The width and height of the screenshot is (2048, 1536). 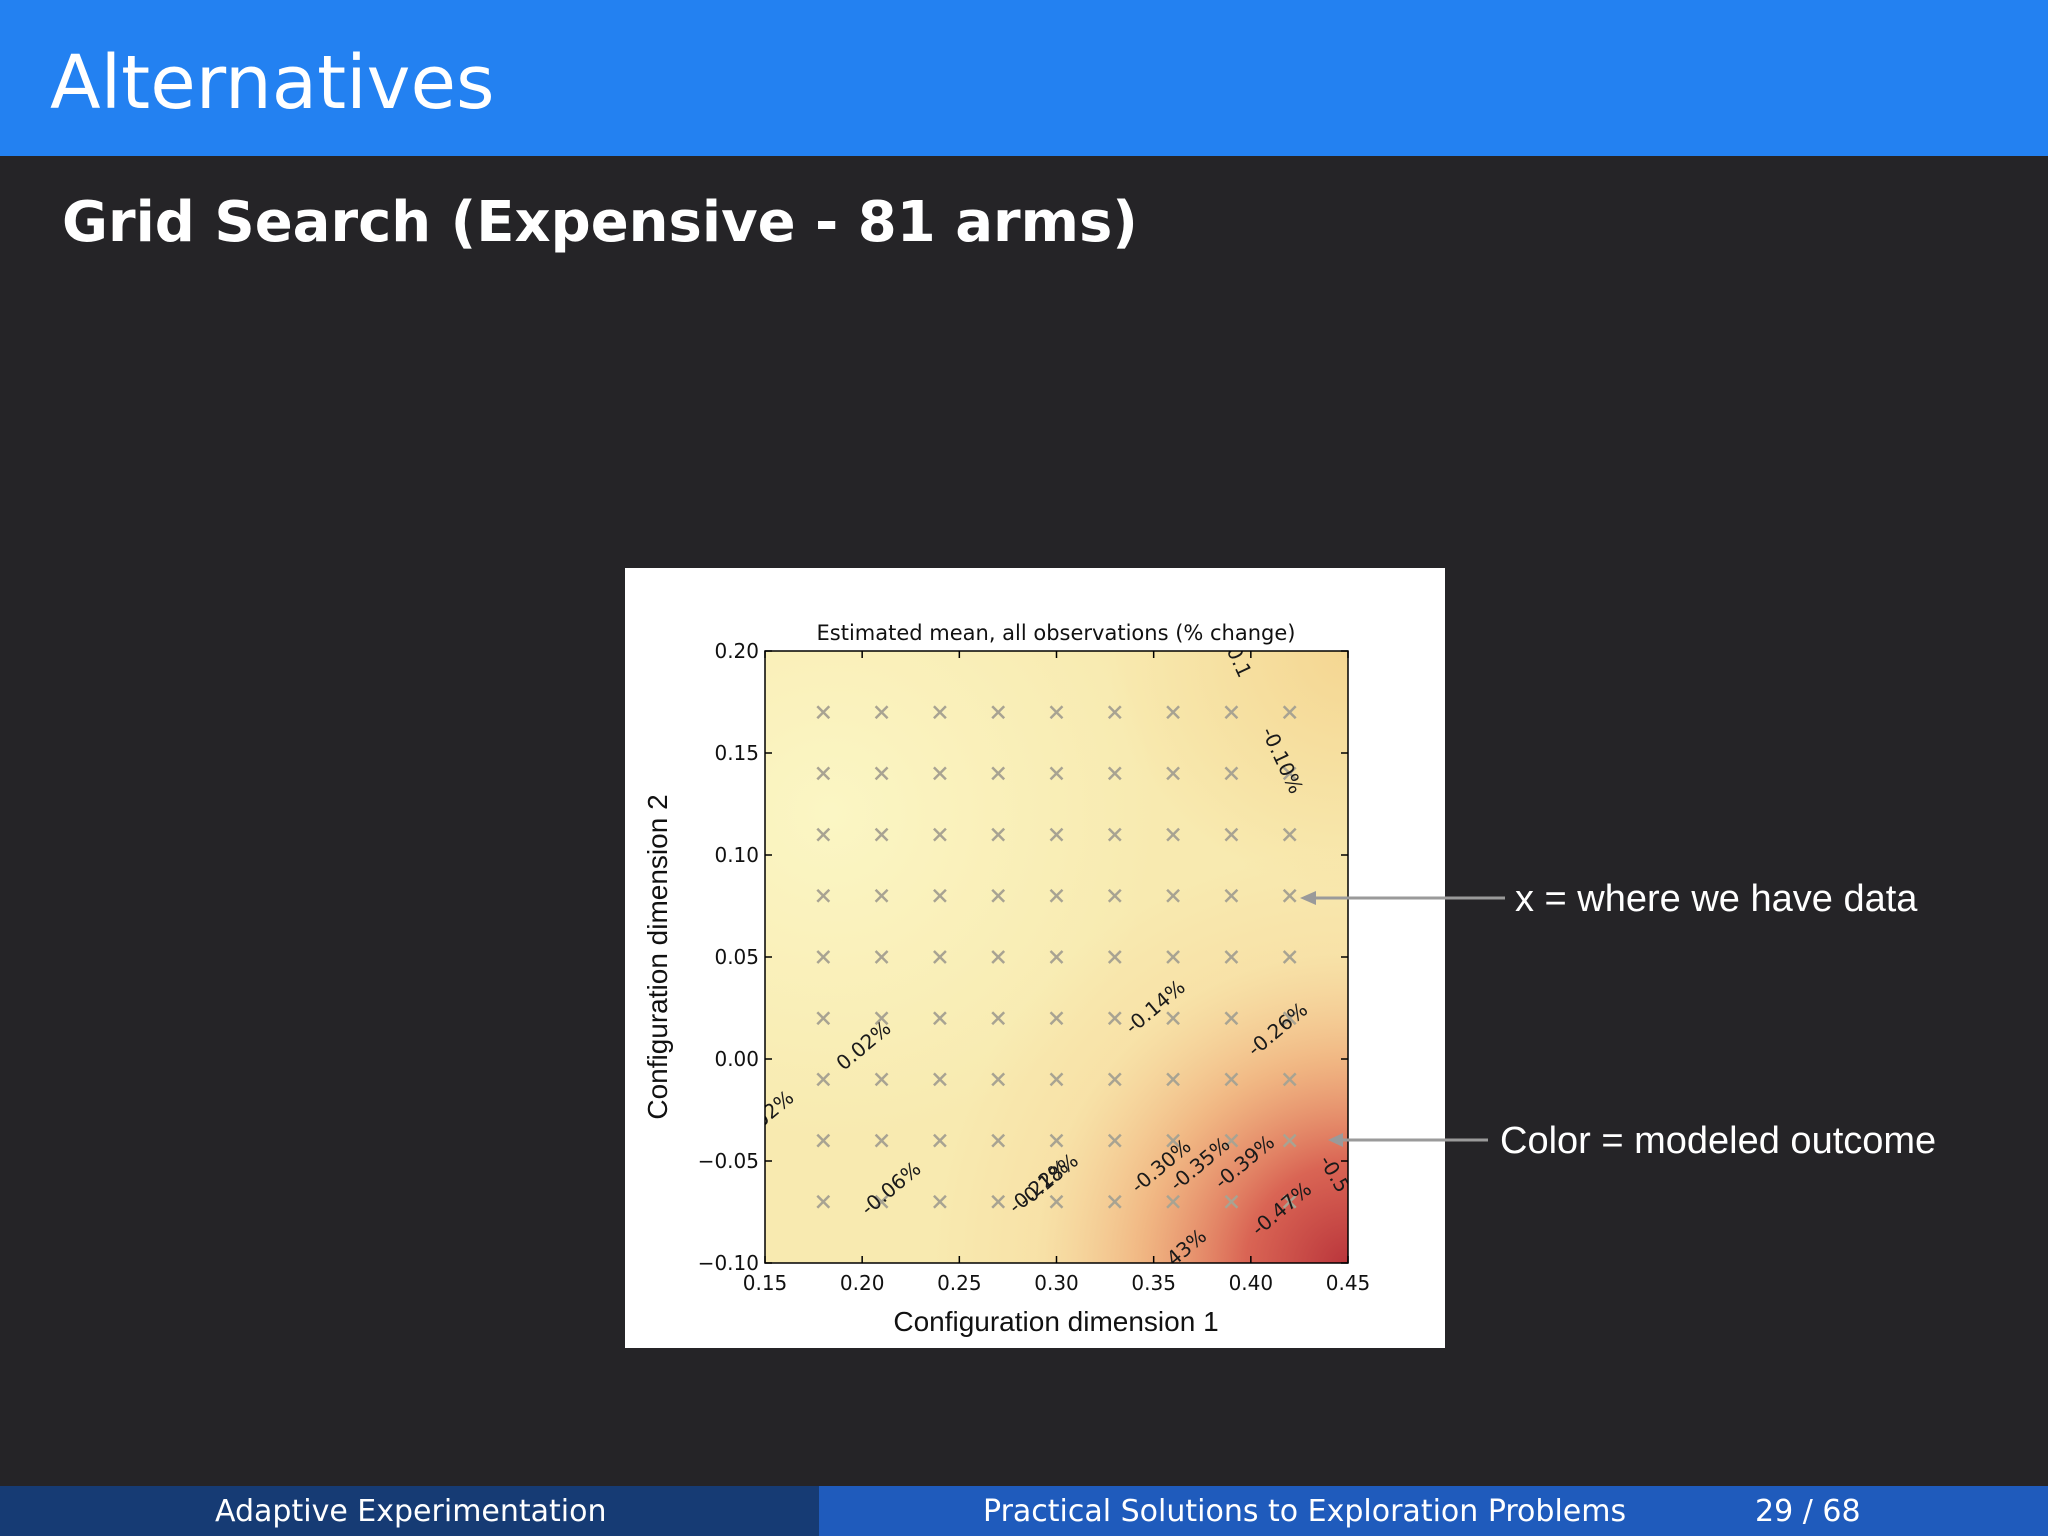 I want to click on page-number: 29 / 68, so click(x=1808, y=1511).